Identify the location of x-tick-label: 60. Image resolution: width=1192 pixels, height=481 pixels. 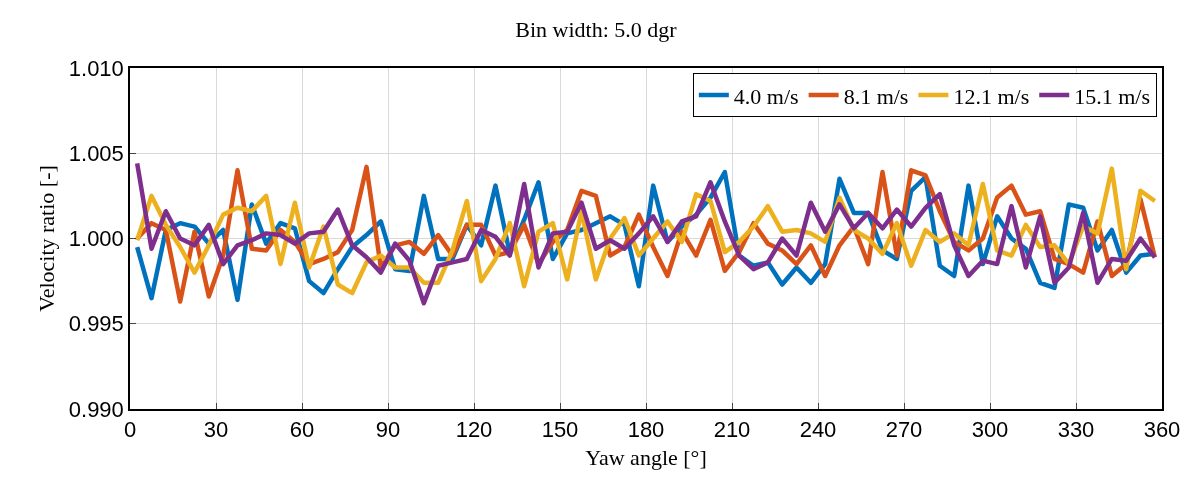
(302, 430).